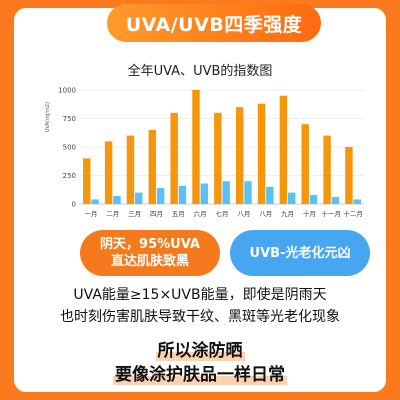  Describe the element at coordinates (353, 213) in the screenshot. I see `x-tick-label: 十二月` at that location.